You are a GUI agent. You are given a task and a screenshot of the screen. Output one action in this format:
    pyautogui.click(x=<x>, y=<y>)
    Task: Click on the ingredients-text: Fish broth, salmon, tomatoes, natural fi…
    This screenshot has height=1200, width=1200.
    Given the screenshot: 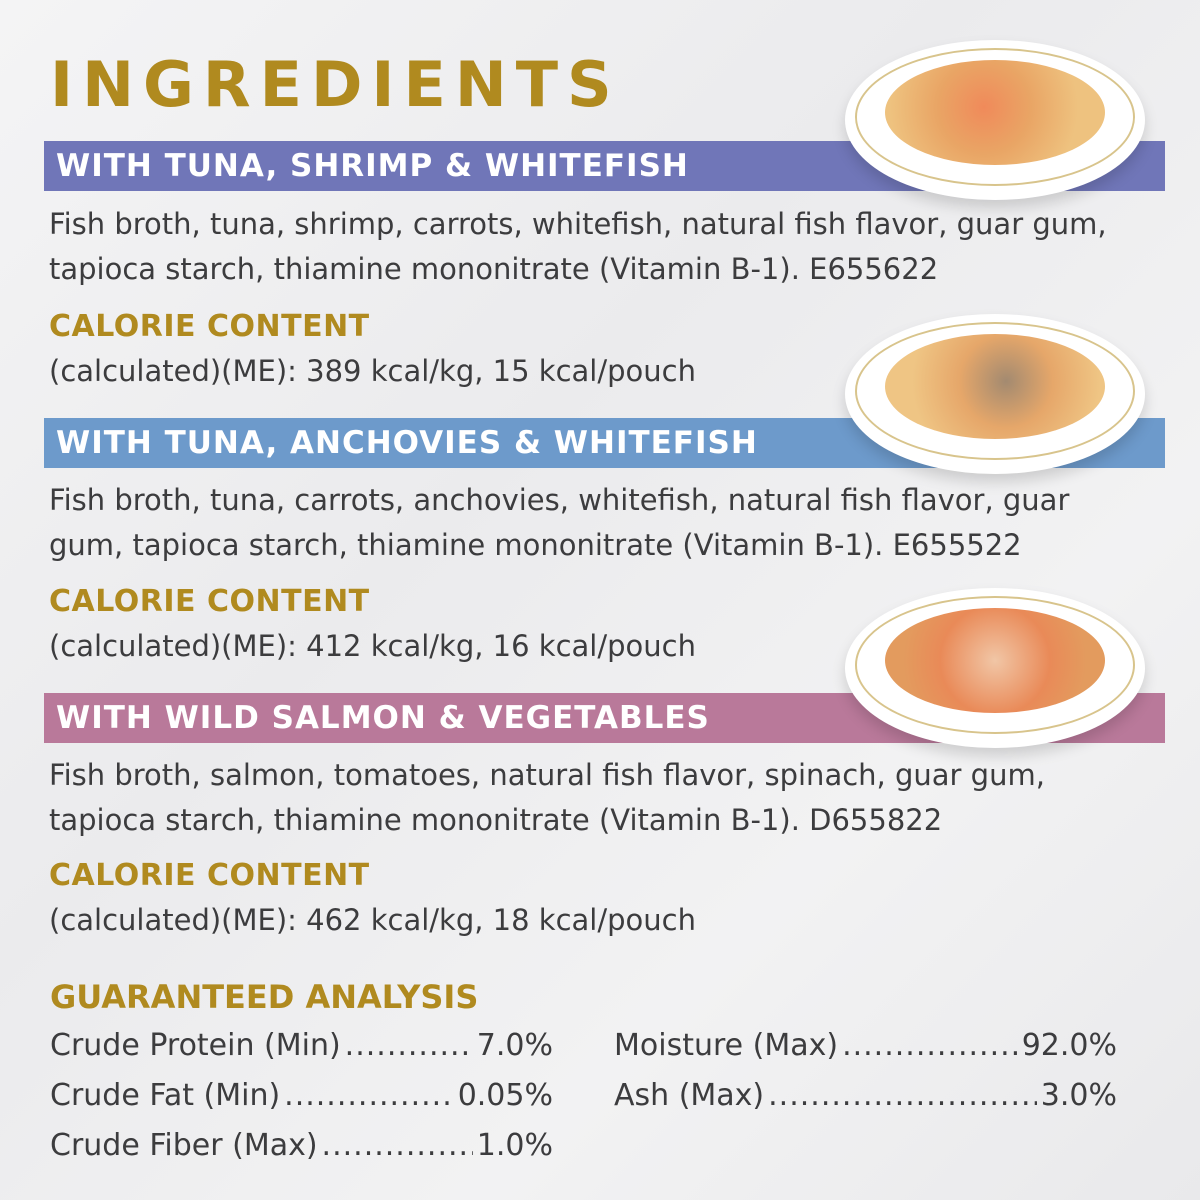 What is the action you would take?
    pyautogui.click(x=547, y=797)
    